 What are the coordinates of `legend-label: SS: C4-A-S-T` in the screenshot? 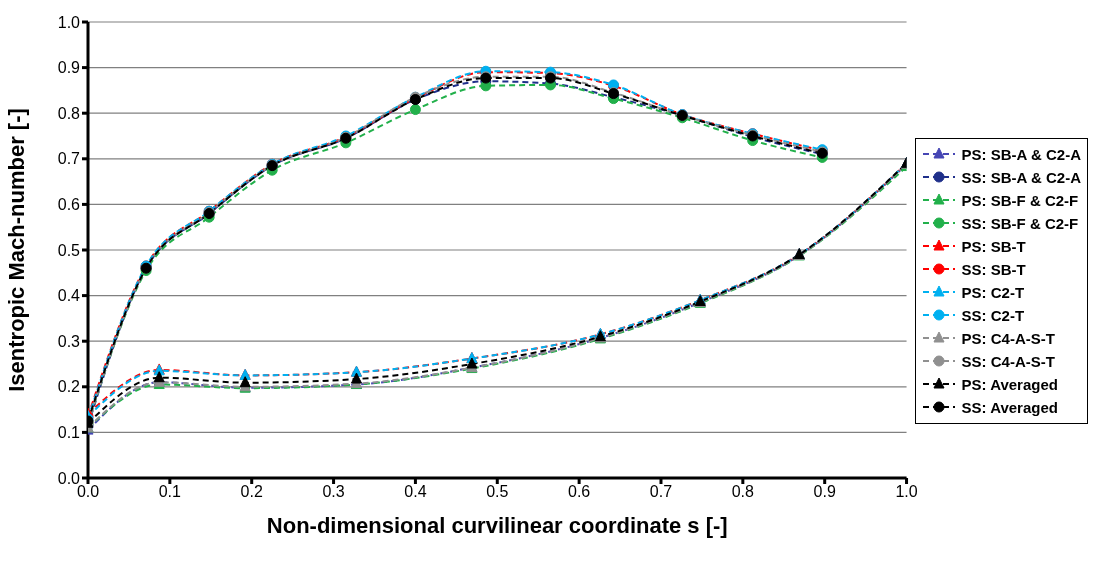 It's located at (1008, 361).